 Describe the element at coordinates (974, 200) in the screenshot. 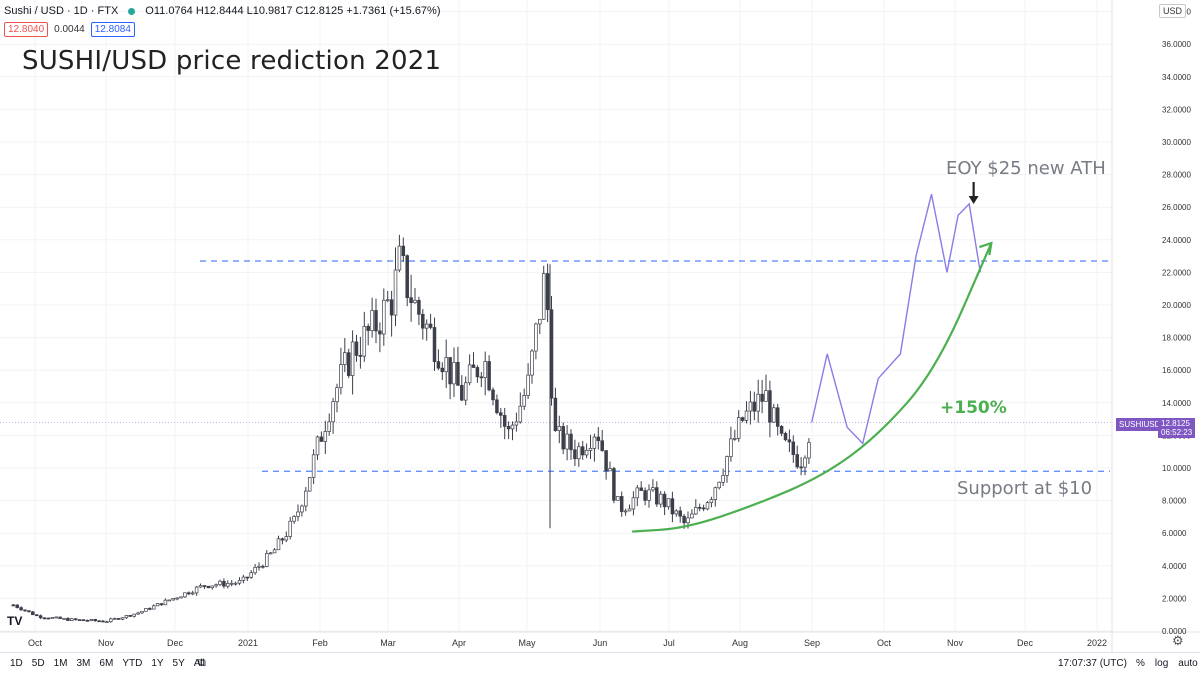

I see `down-arrow-head` at that location.